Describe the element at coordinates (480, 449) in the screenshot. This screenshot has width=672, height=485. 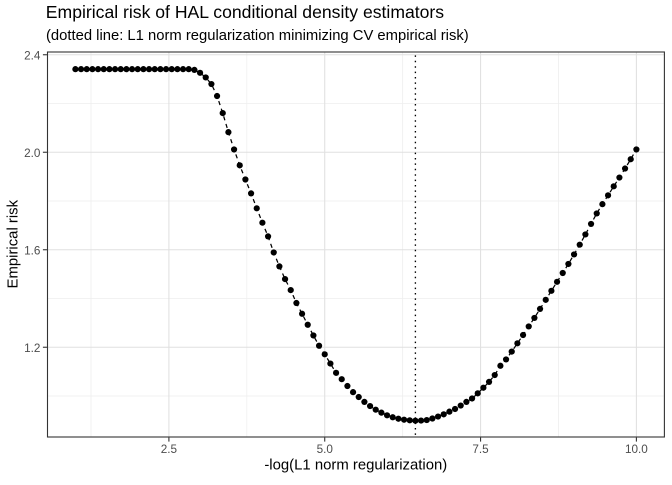
I see `svg-text: 7.5` at that location.